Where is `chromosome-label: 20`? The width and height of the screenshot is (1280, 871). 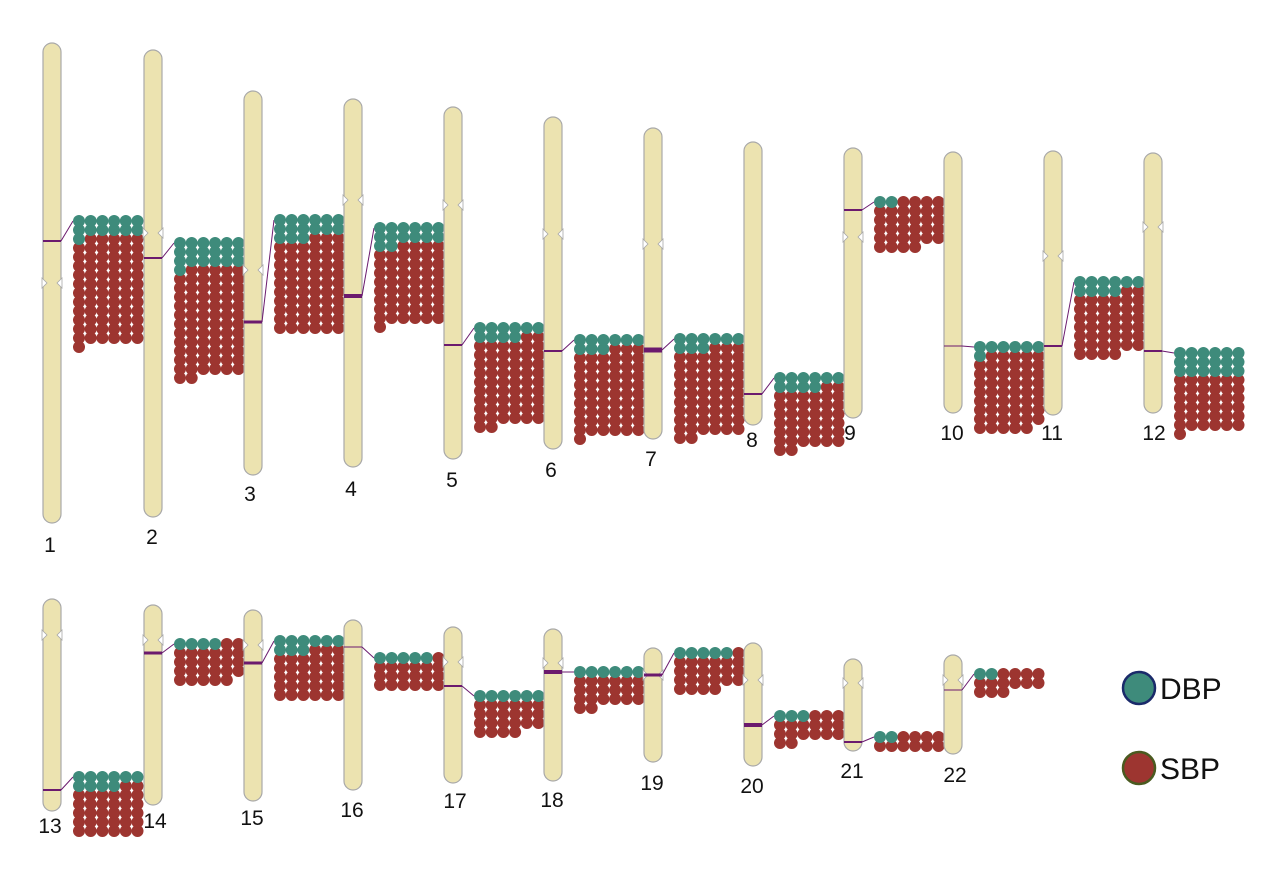
chromosome-label: 20 is located at coordinates (751, 786).